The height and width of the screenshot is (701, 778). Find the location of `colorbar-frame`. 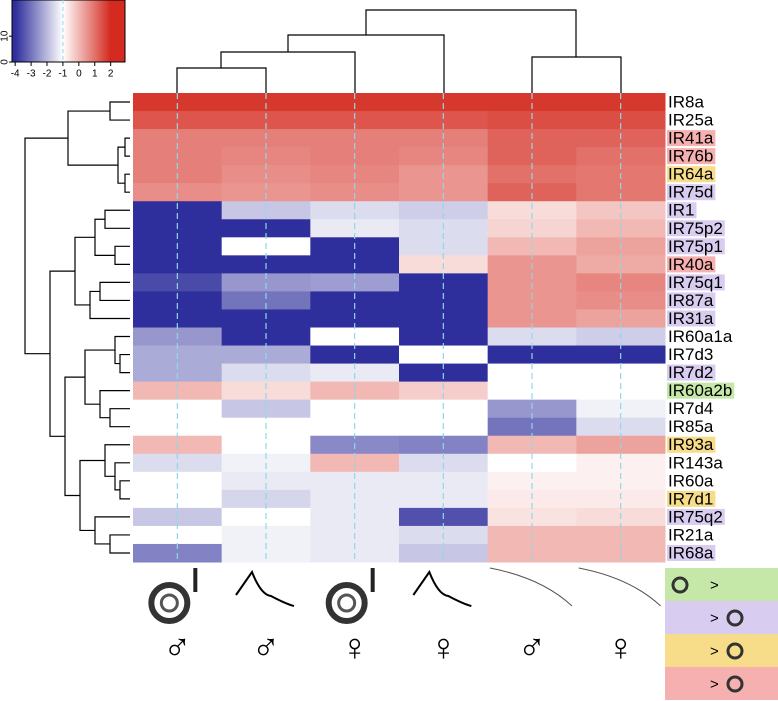

colorbar-frame is located at coordinates (68, 31).